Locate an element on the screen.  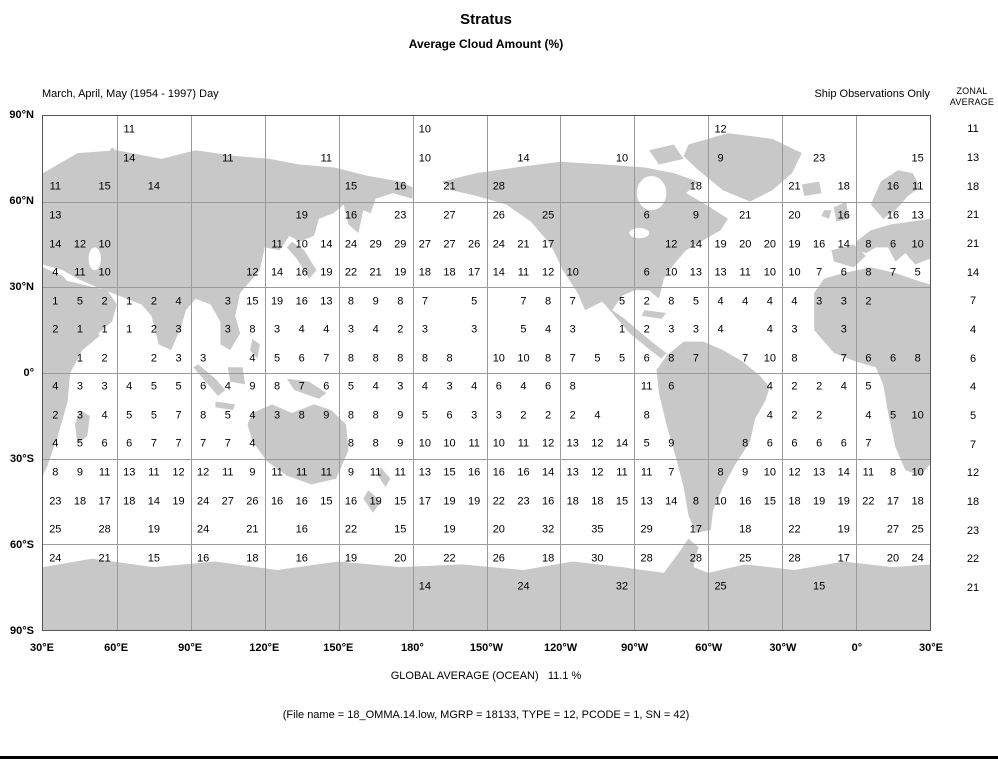
cell-value: 17 is located at coordinates (425, 501).